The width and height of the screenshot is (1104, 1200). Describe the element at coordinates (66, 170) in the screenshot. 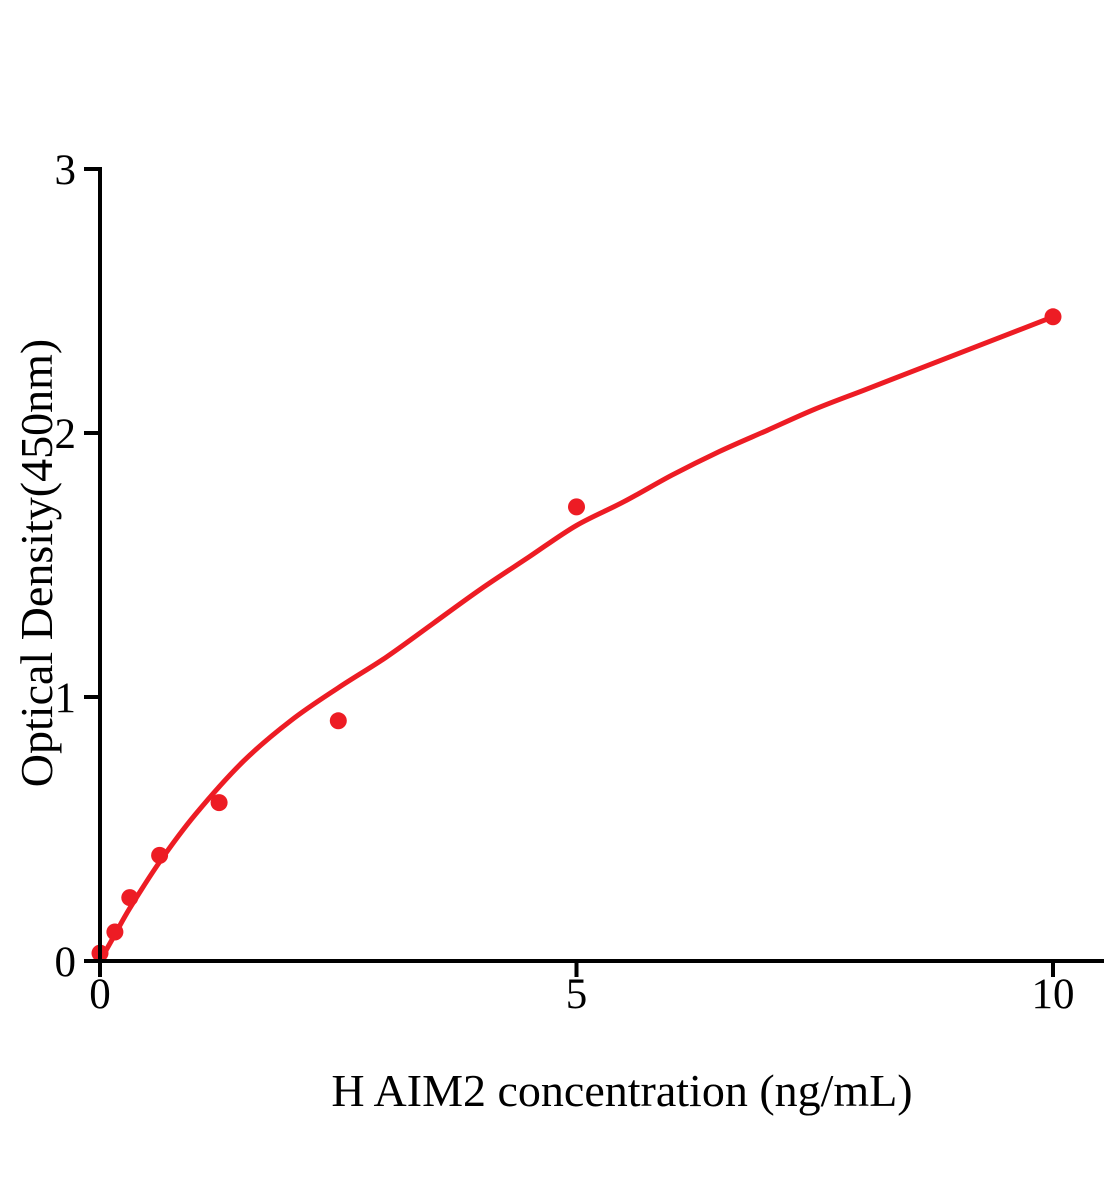

I see `y-tick-label: 3` at that location.